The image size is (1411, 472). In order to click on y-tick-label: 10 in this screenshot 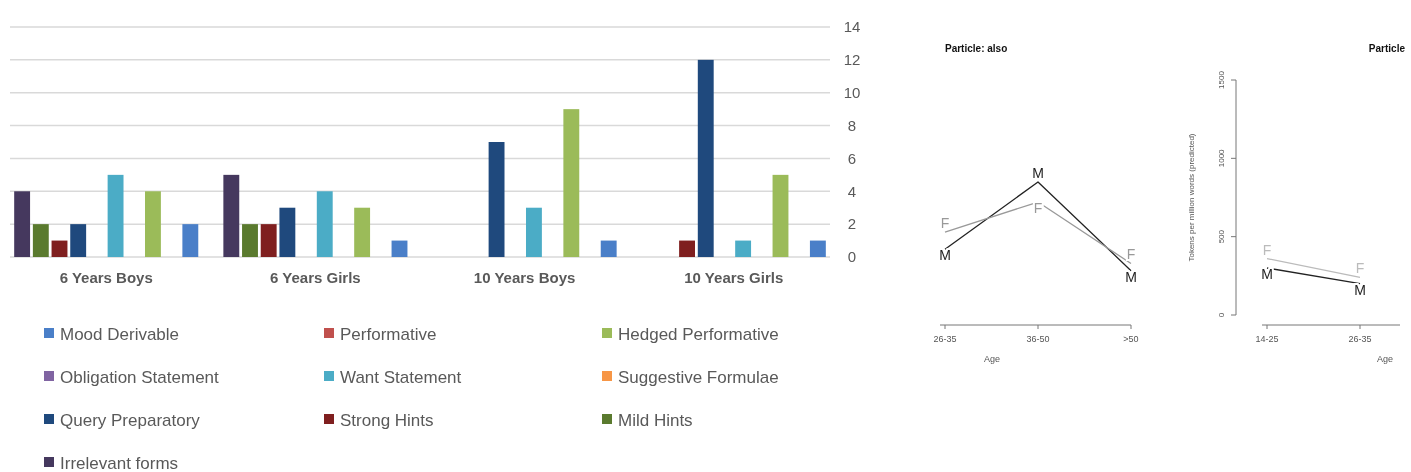, I will do `click(852, 92)`.